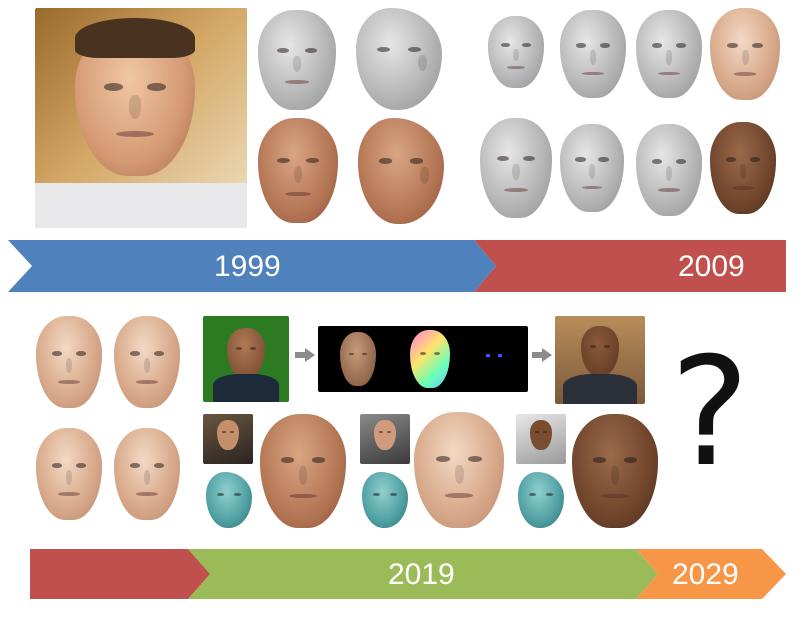 This screenshot has width=812, height=630. What do you see at coordinates (120, 574) in the screenshot?
I see `timeline-segment-red` at bounding box center [120, 574].